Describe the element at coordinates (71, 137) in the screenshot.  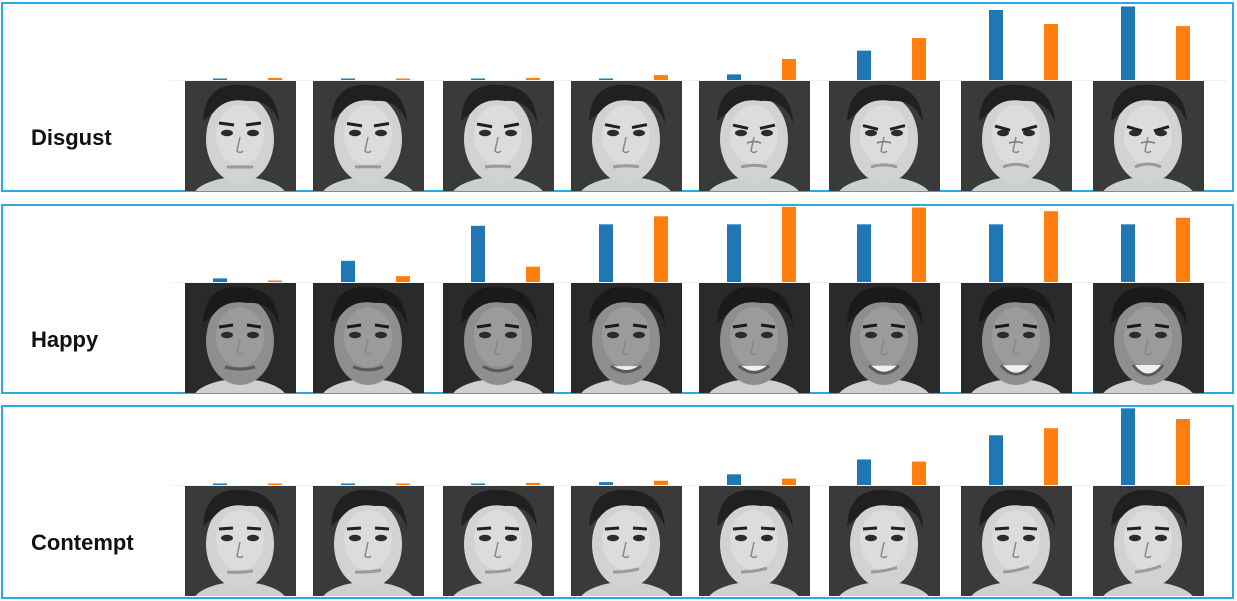
I see `expression-label: Disgust` at that location.